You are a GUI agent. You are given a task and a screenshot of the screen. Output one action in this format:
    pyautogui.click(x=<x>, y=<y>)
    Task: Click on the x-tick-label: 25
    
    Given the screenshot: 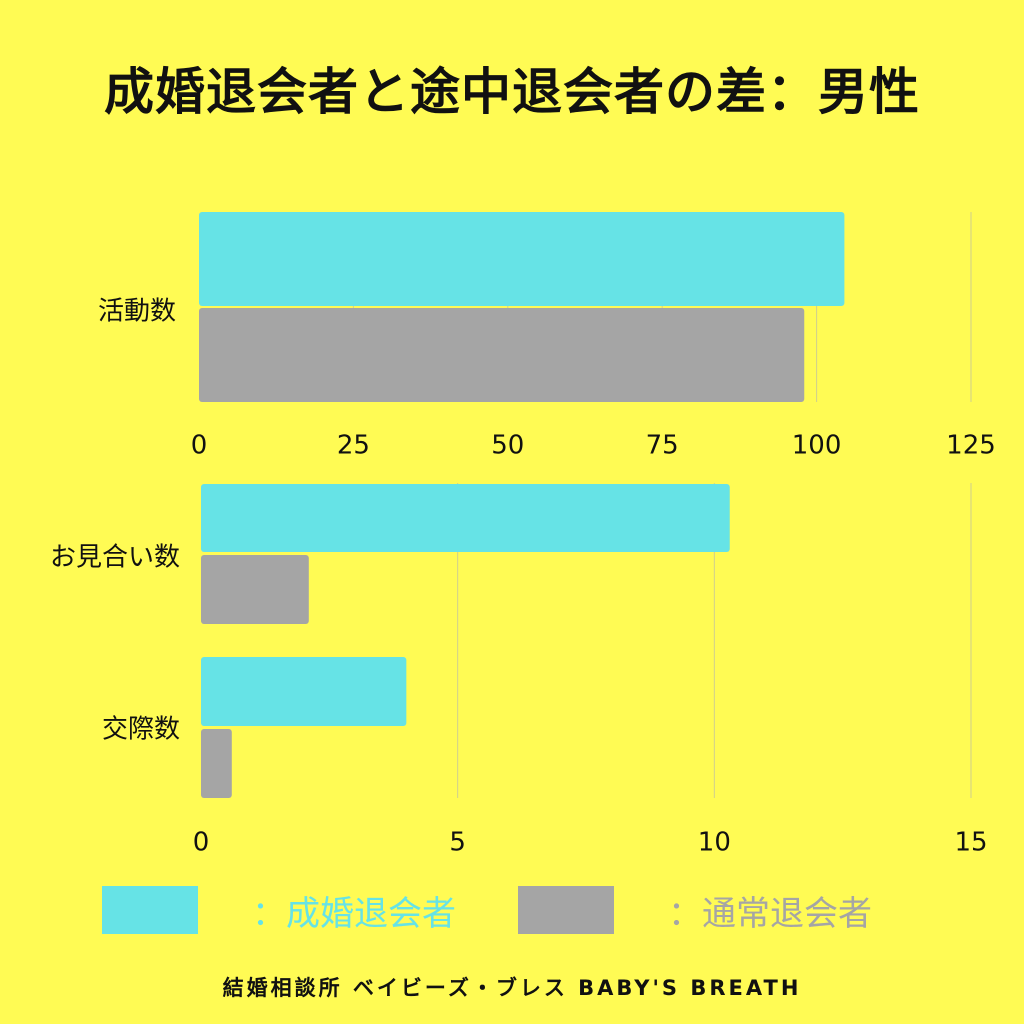 What is the action you would take?
    pyautogui.click(x=353, y=446)
    